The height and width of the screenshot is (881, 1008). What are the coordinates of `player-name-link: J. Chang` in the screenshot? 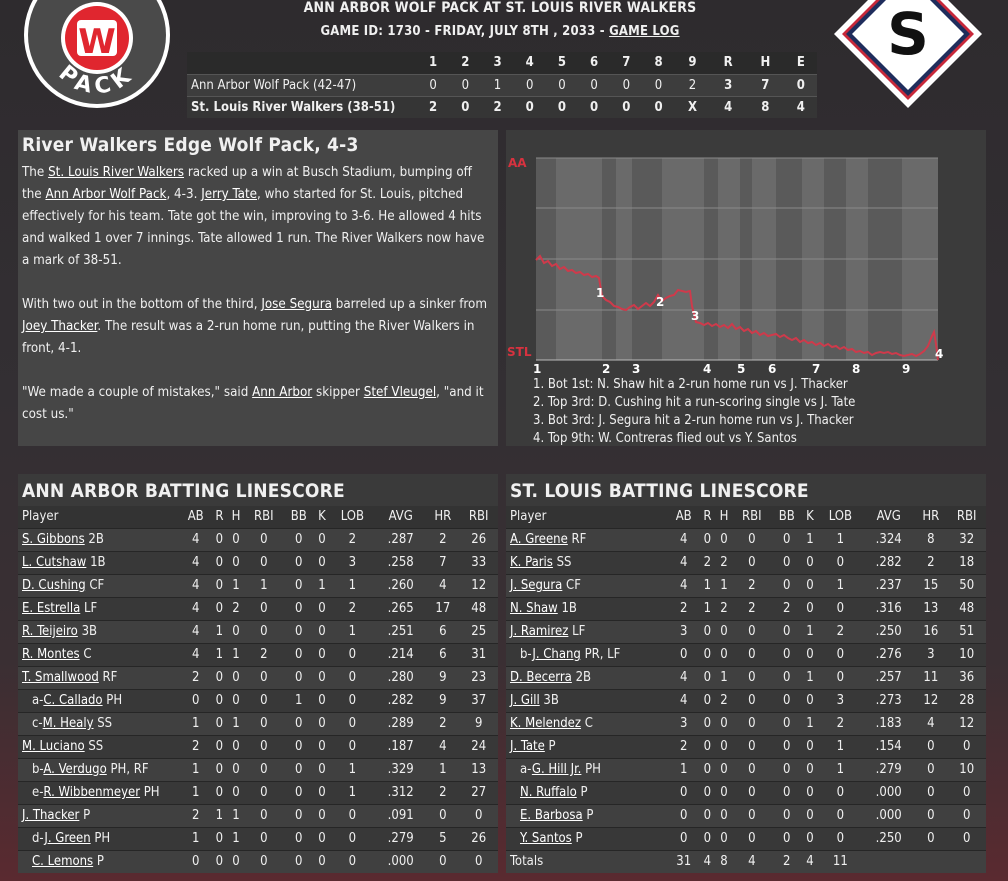 It's located at (556, 654).